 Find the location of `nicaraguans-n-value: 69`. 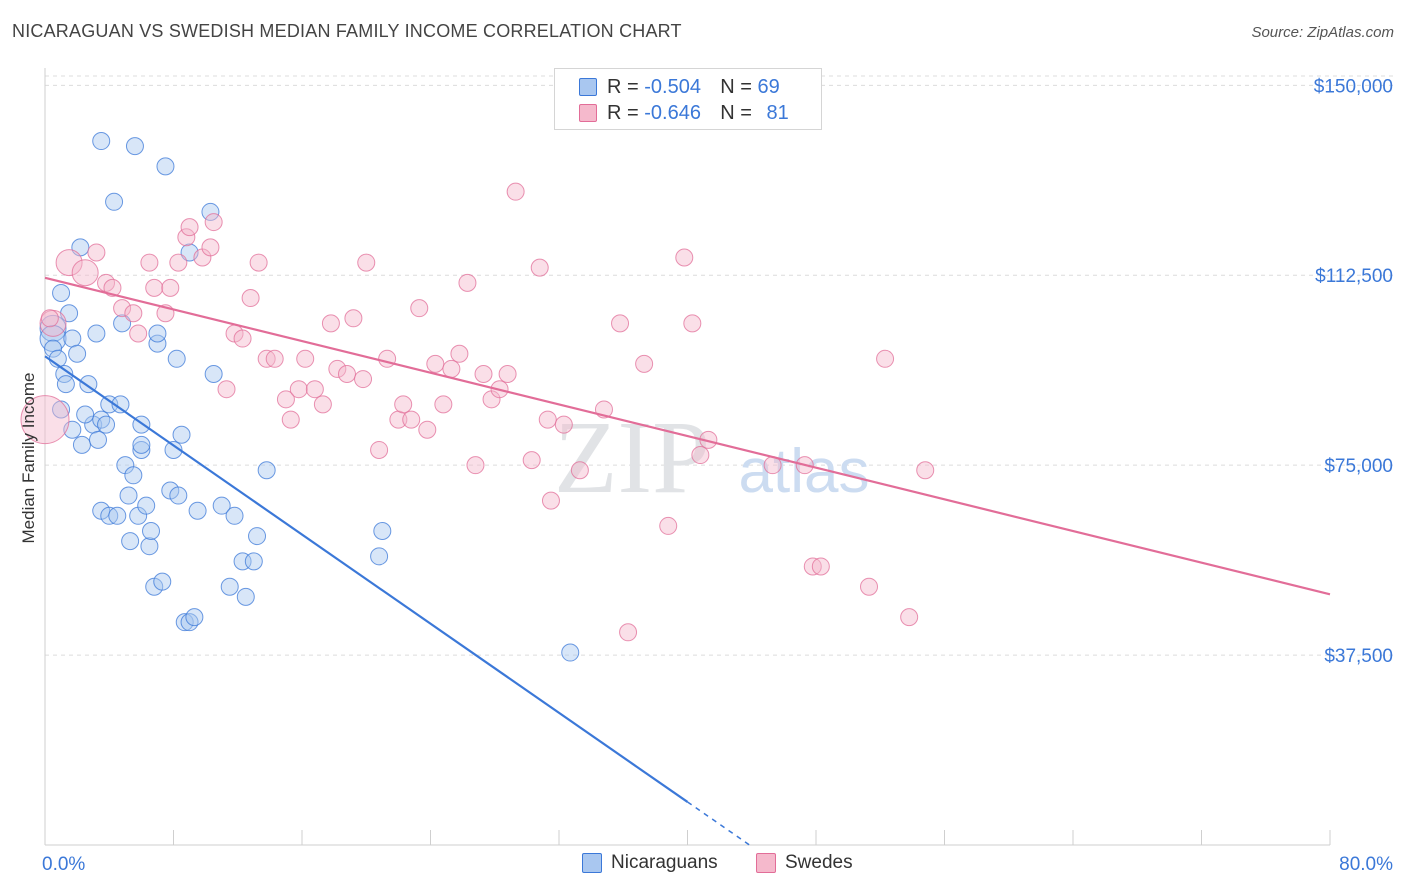

nicaraguans-n-value: 69 is located at coordinates (768, 86).